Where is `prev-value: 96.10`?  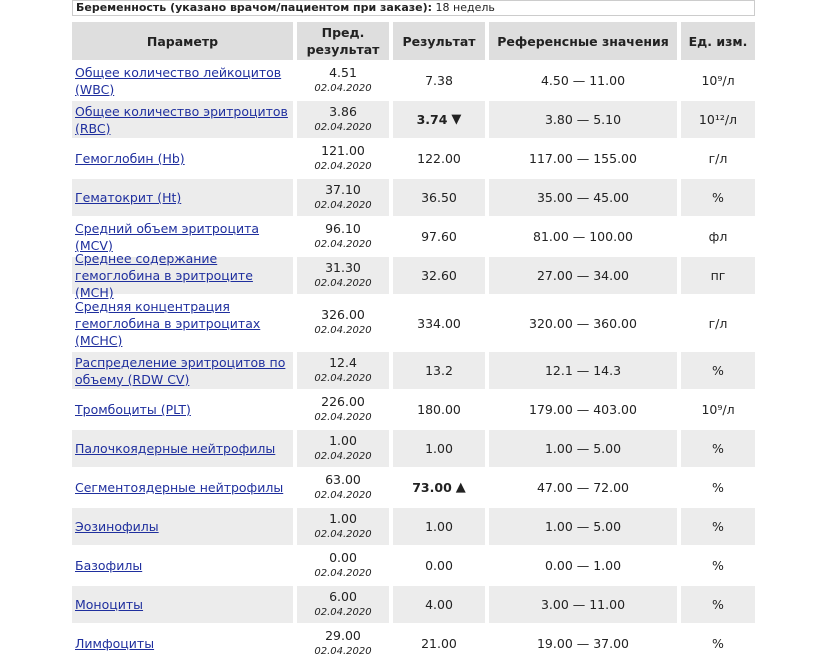 prev-value: 96.10 is located at coordinates (343, 228).